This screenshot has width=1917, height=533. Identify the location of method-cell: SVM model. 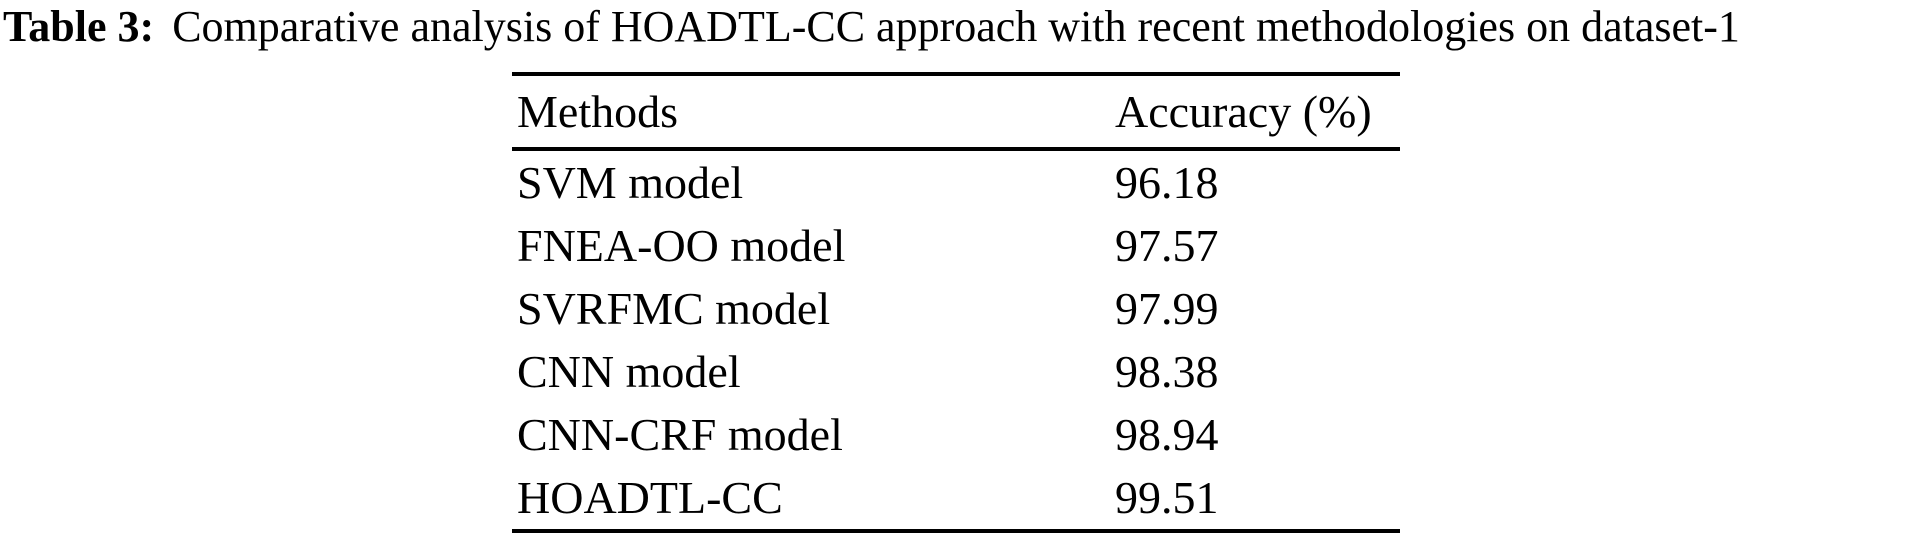
(630, 182).